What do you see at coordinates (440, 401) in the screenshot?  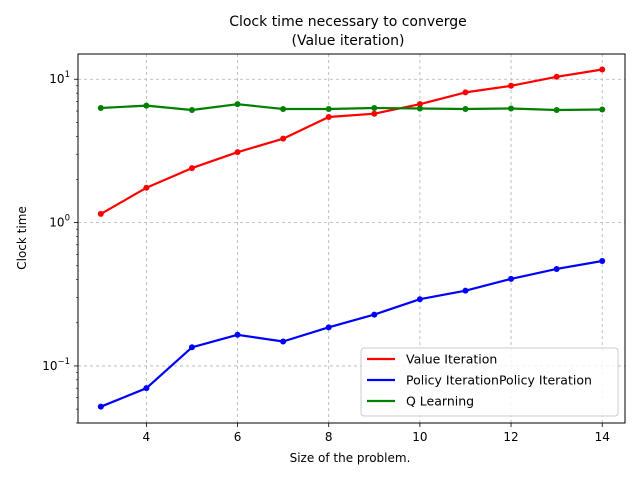 I see `legend-label: Q Learning` at bounding box center [440, 401].